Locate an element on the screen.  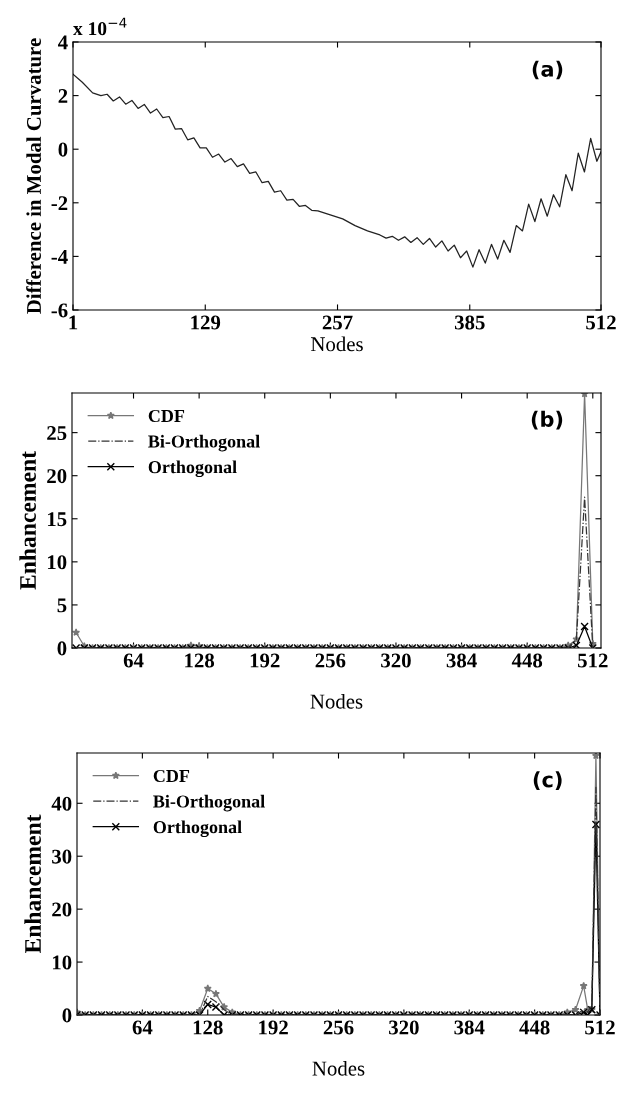
legend-label: Orthogonal is located at coordinates (192, 469).